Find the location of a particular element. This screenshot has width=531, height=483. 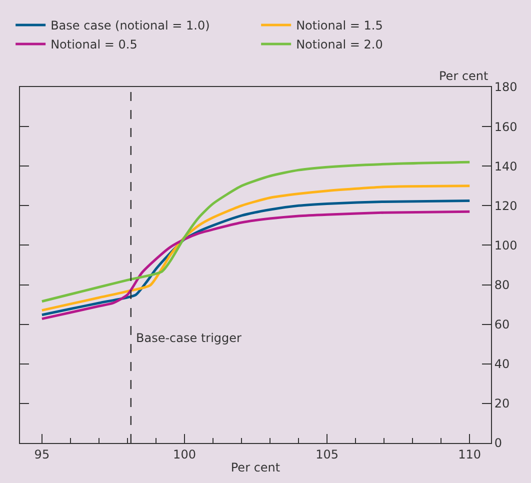

legend-label: Notional = 2.0 is located at coordinates (339, 45).